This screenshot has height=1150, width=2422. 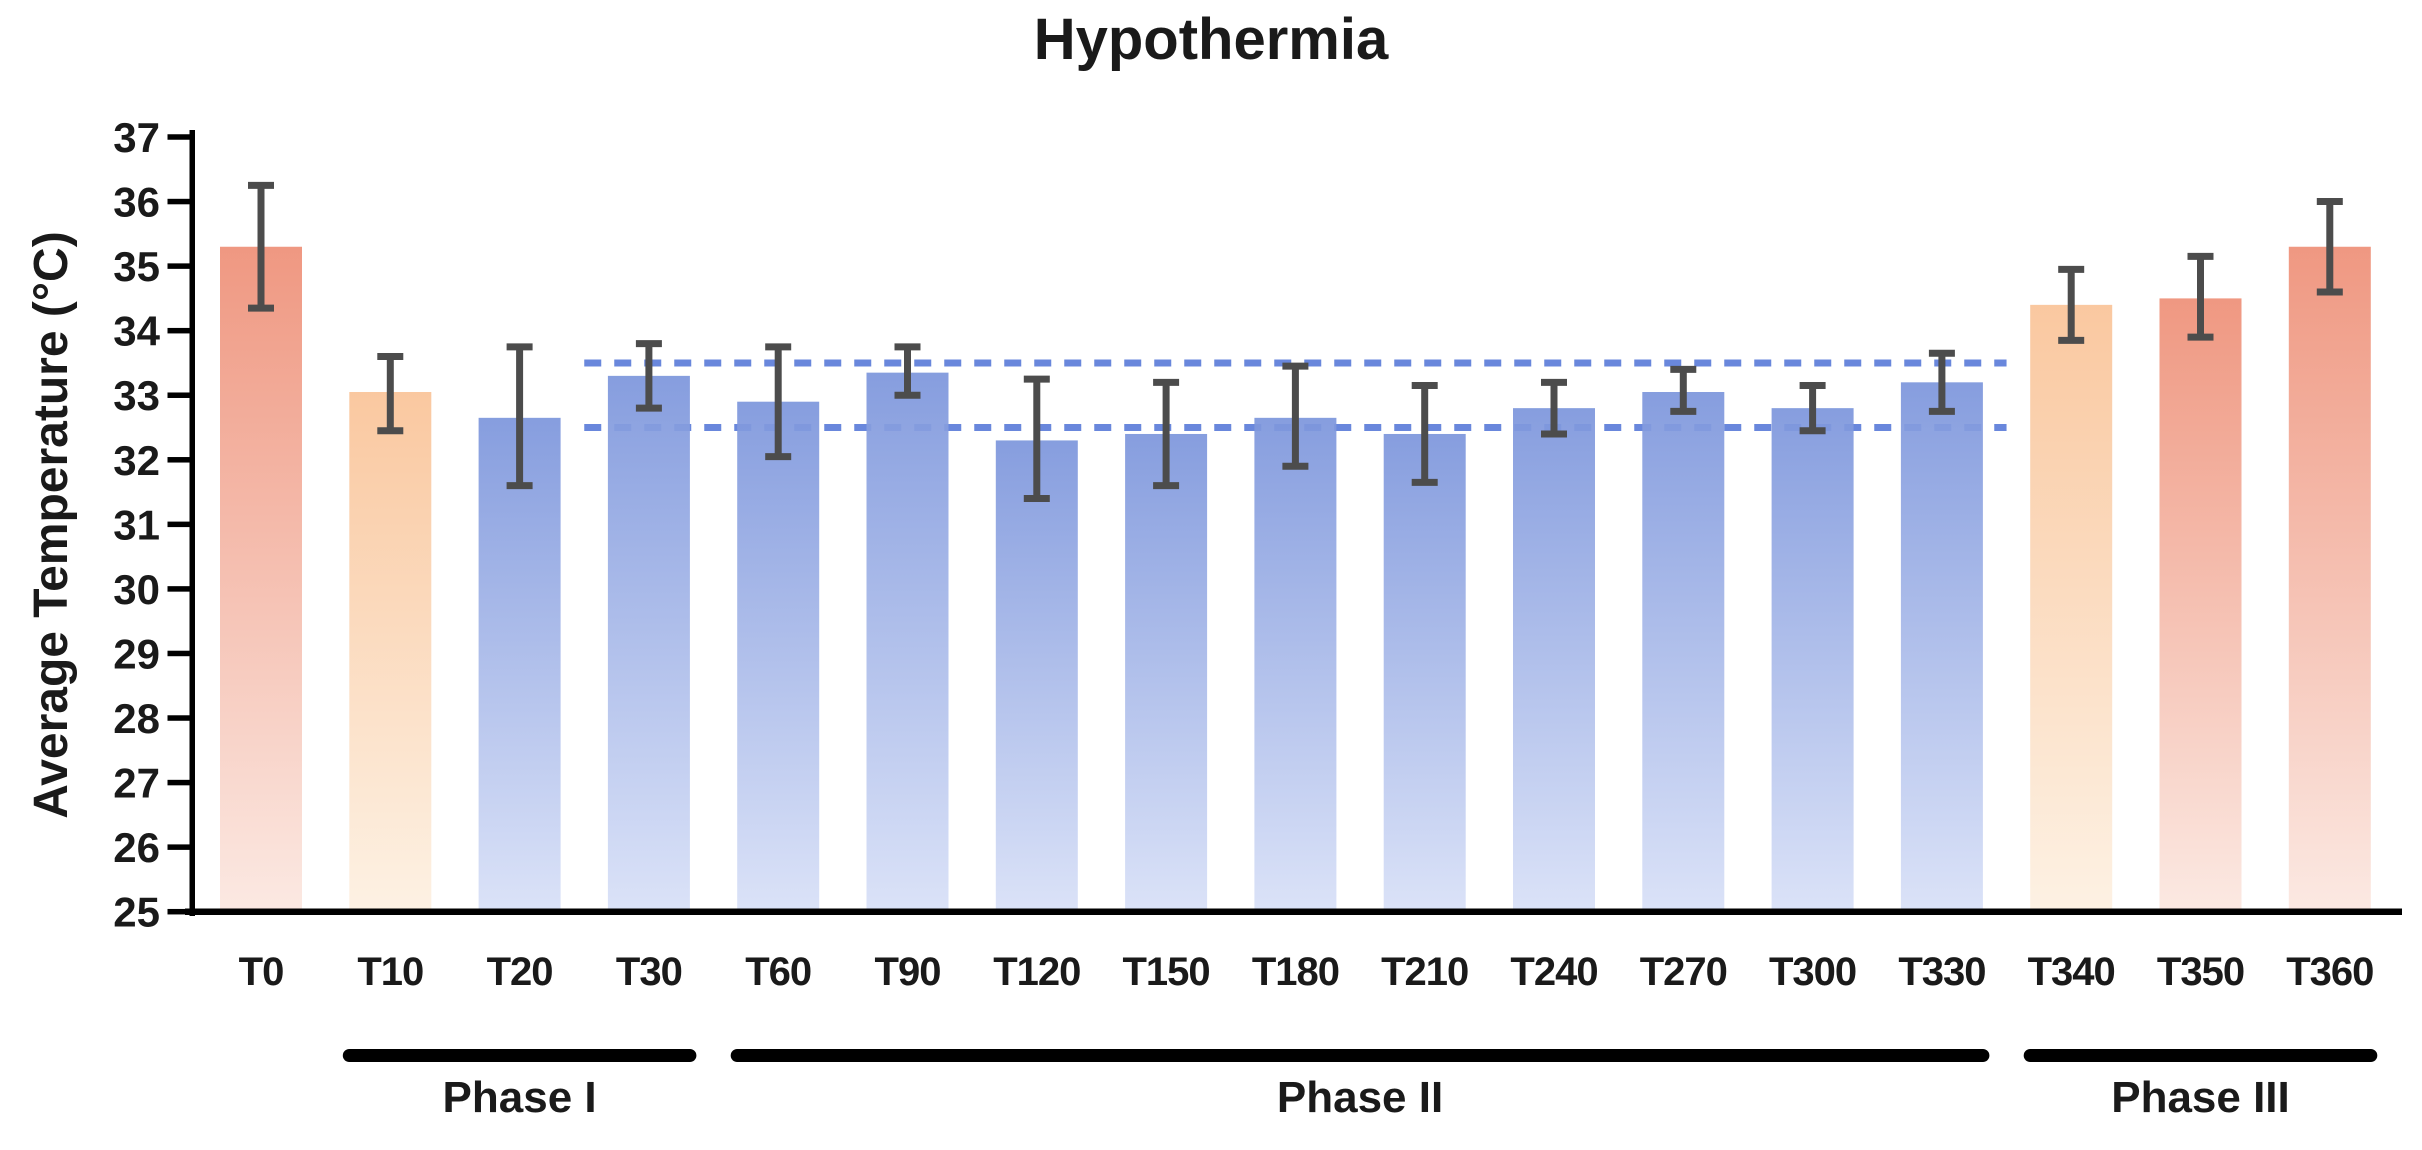 What do you see at coordinates (1424, 671) in the screenshot?
I see `bar-T210` at bounding box center [1424, 671].